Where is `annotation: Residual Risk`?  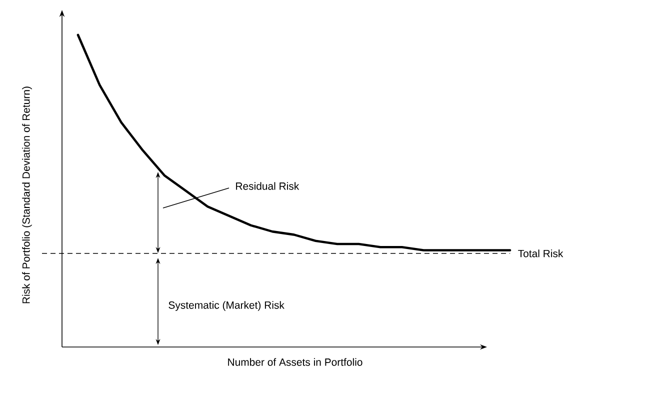
annotation: Residual Risk is located at coordinates (268, 186).